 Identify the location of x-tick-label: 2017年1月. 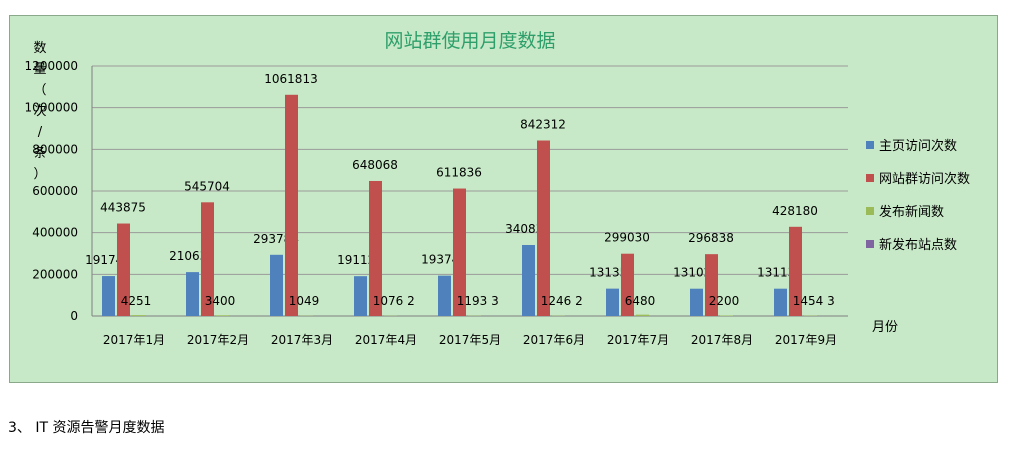
(134, 340).